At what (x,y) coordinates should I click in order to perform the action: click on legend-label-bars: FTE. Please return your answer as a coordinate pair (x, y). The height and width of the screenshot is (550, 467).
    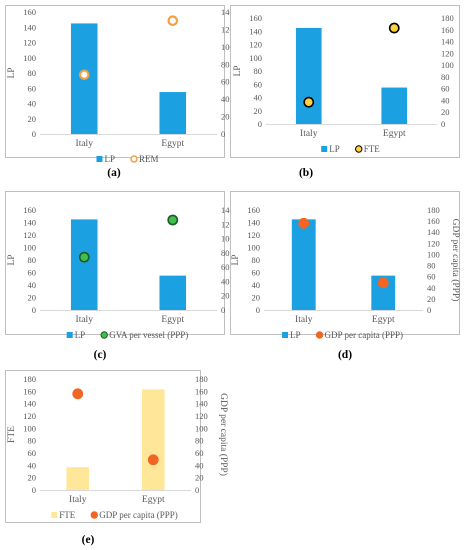
    Looking at the image, I should click on (67, 515).